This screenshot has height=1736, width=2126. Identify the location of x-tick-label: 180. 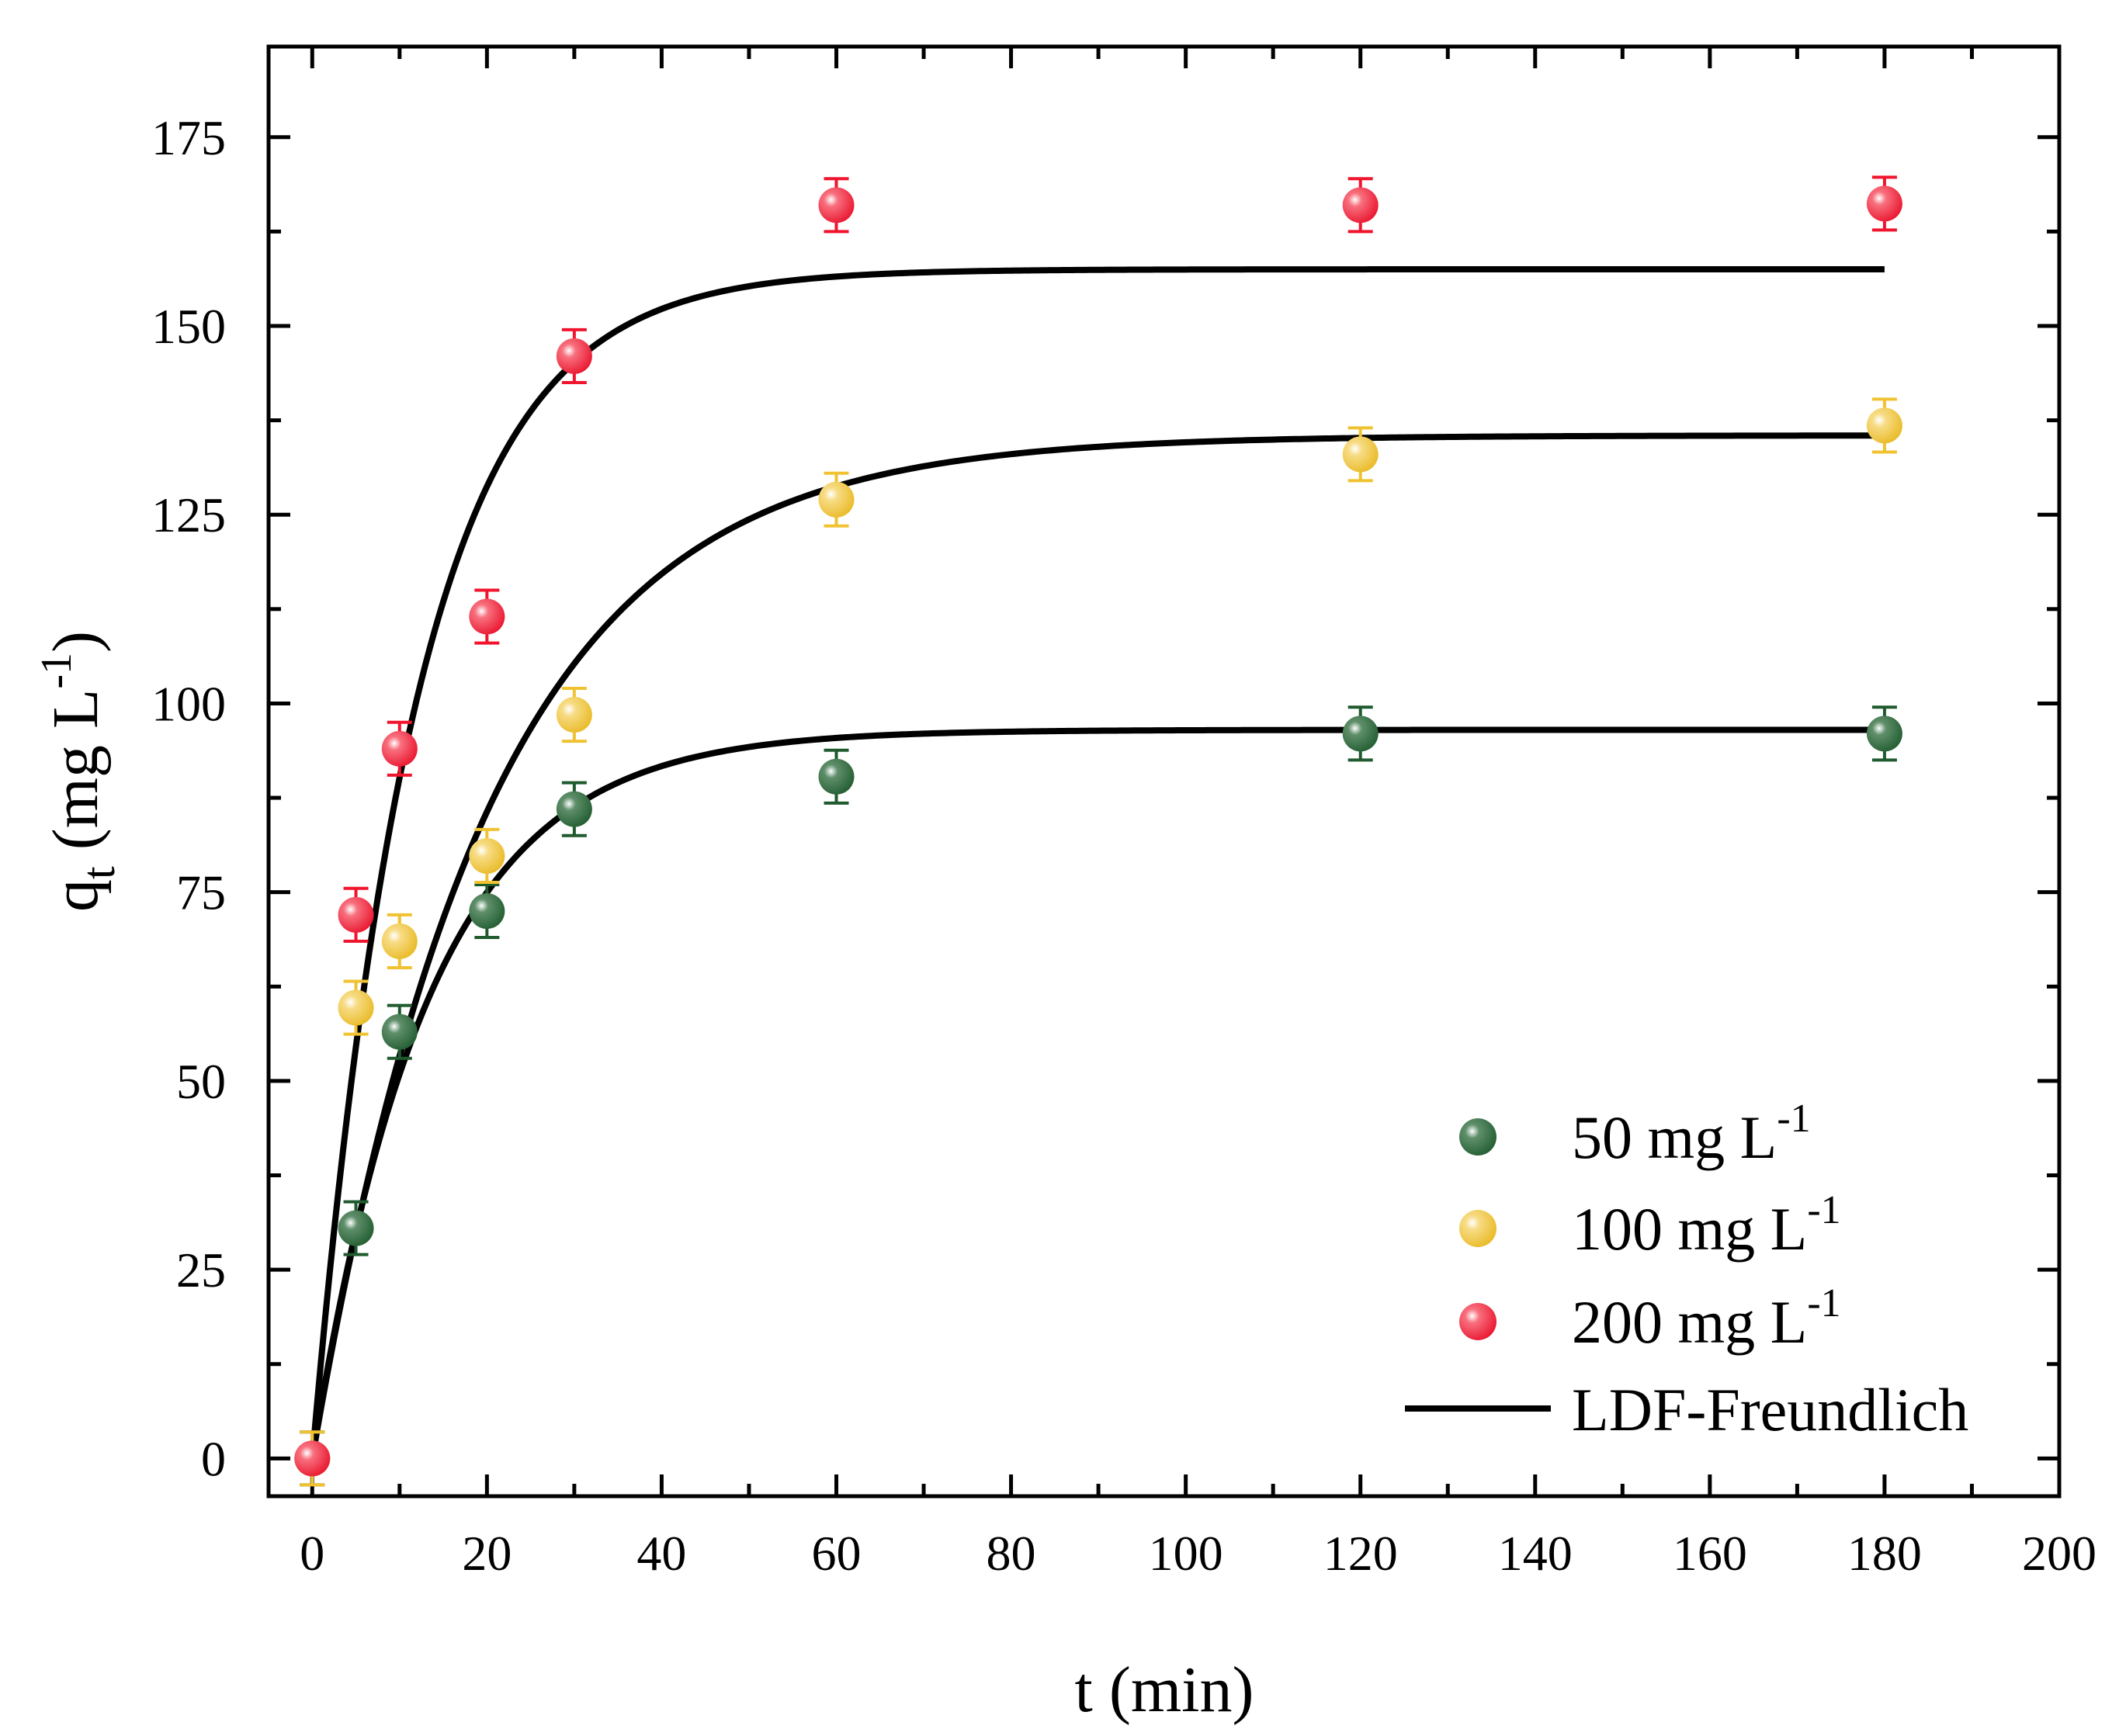
(1885, 1553).